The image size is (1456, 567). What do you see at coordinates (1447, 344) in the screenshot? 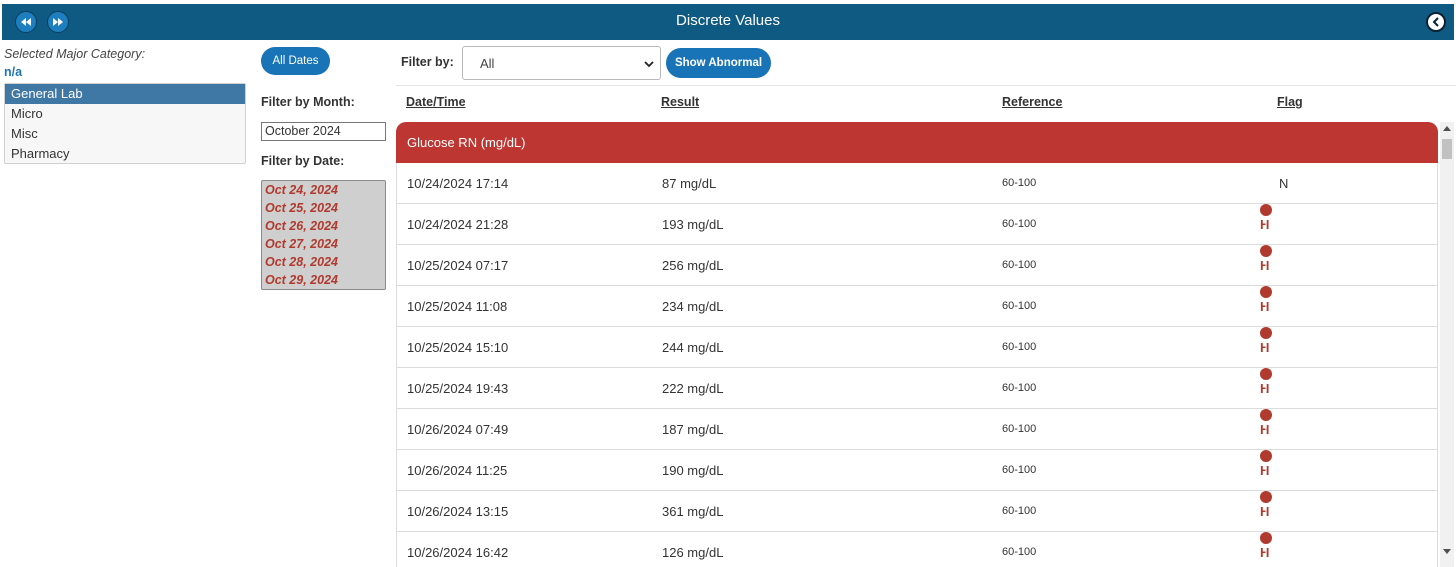
I see `scrollbar` at bounding box center [1447, 344].